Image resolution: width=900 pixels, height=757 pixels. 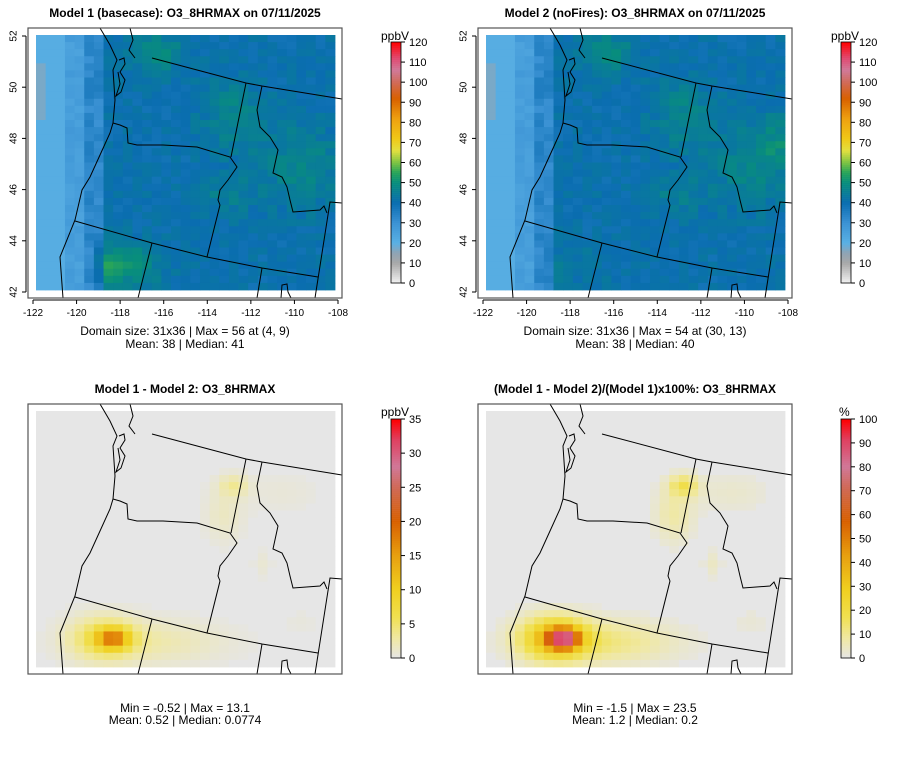 I want to click on x-tick-label: -110, so click(x=745, y=313).